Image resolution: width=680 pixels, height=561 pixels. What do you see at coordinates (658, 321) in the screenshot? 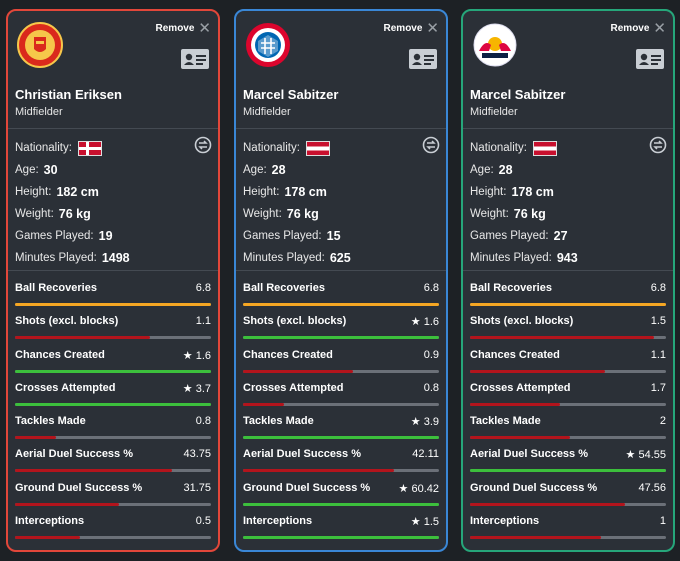
I see `stat-value: 1.5` at bounding box center [658, 321].